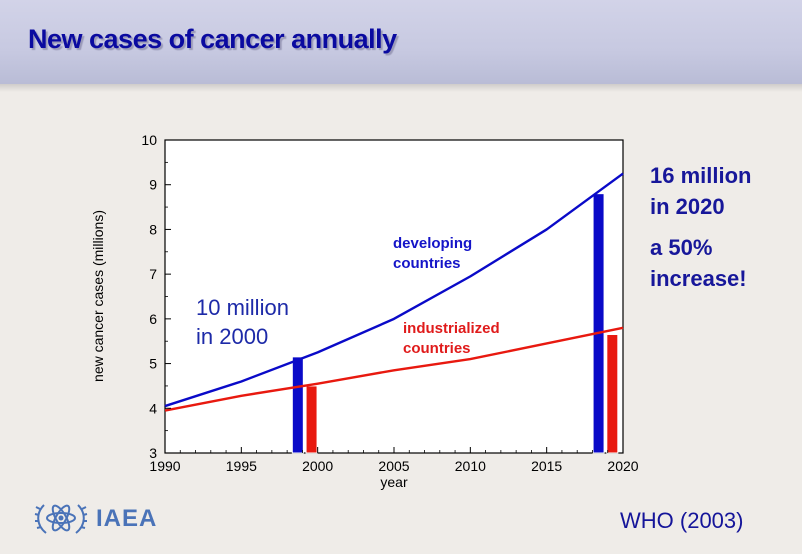  What do you see at coordinates (451, 339) in the screenshot?
I see `series-label-industrialized: industrialized countries` at bounding box center [451, 339].